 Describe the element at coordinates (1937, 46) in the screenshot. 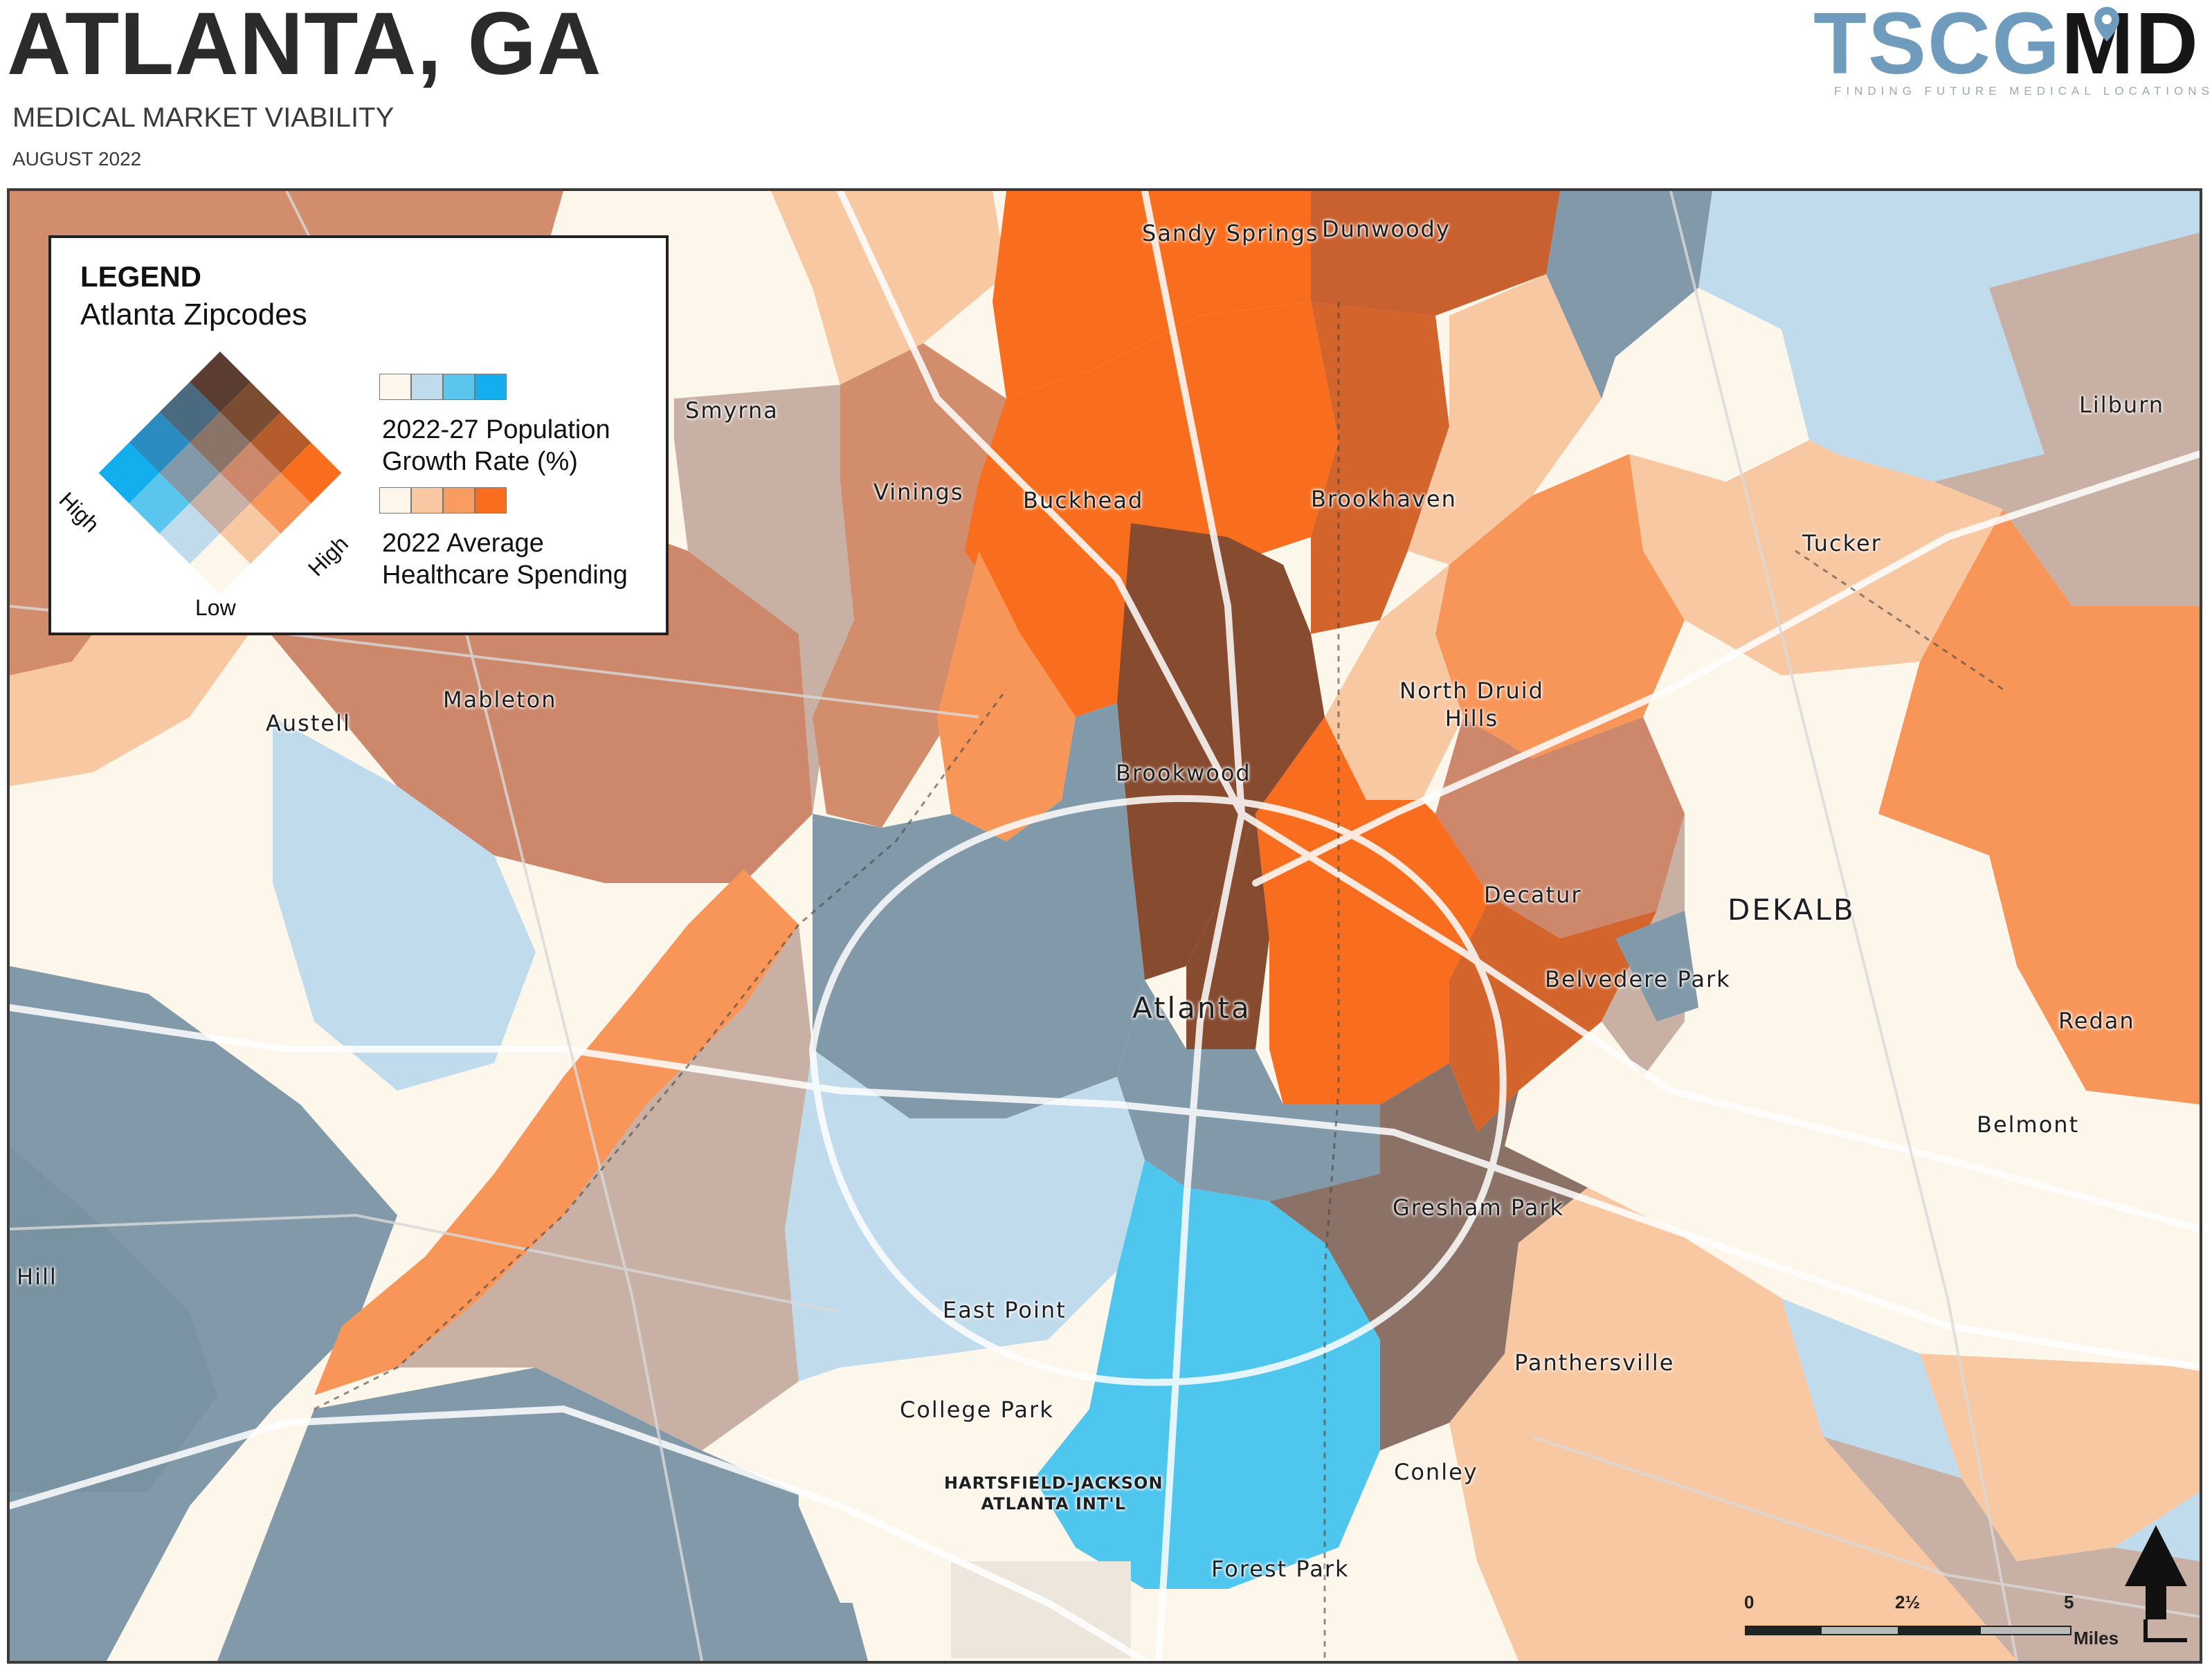

I see `logo-text-light: TSCG` at that location.